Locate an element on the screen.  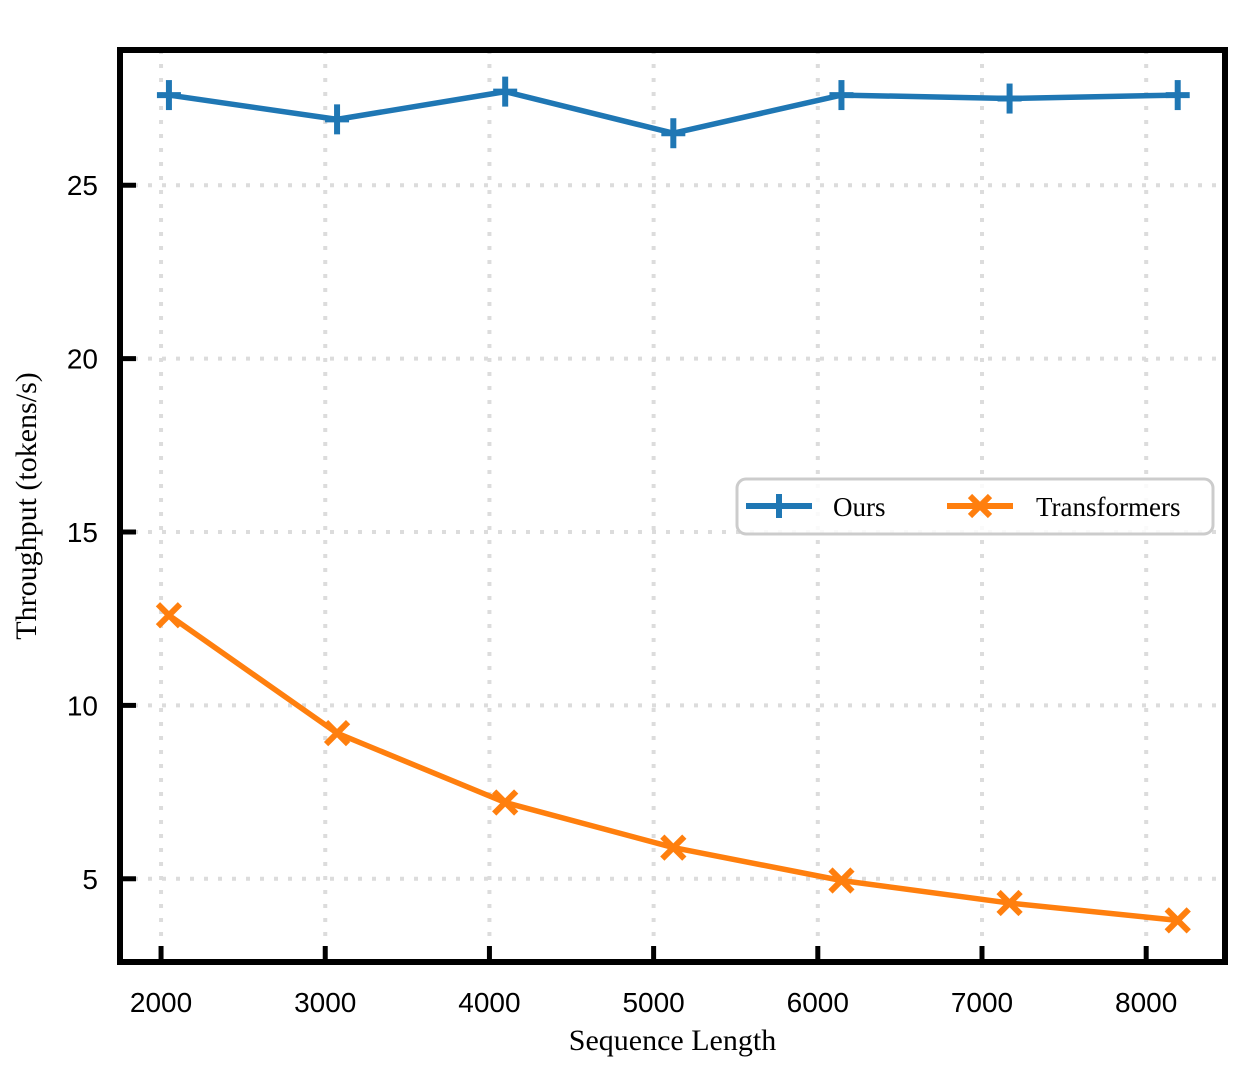
y-tick-label: 10 is located at coordinates (82, 705).